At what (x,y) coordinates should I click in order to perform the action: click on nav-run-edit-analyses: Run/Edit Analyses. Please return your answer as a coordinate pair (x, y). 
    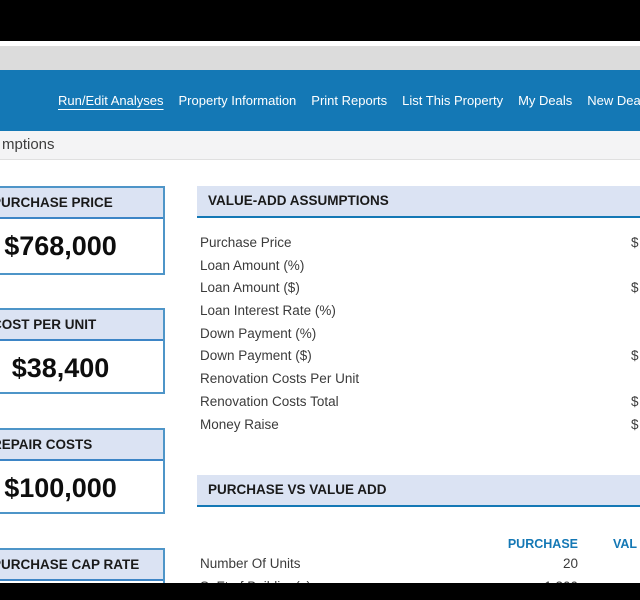
    Looking at the image, I should click on (111, 100).